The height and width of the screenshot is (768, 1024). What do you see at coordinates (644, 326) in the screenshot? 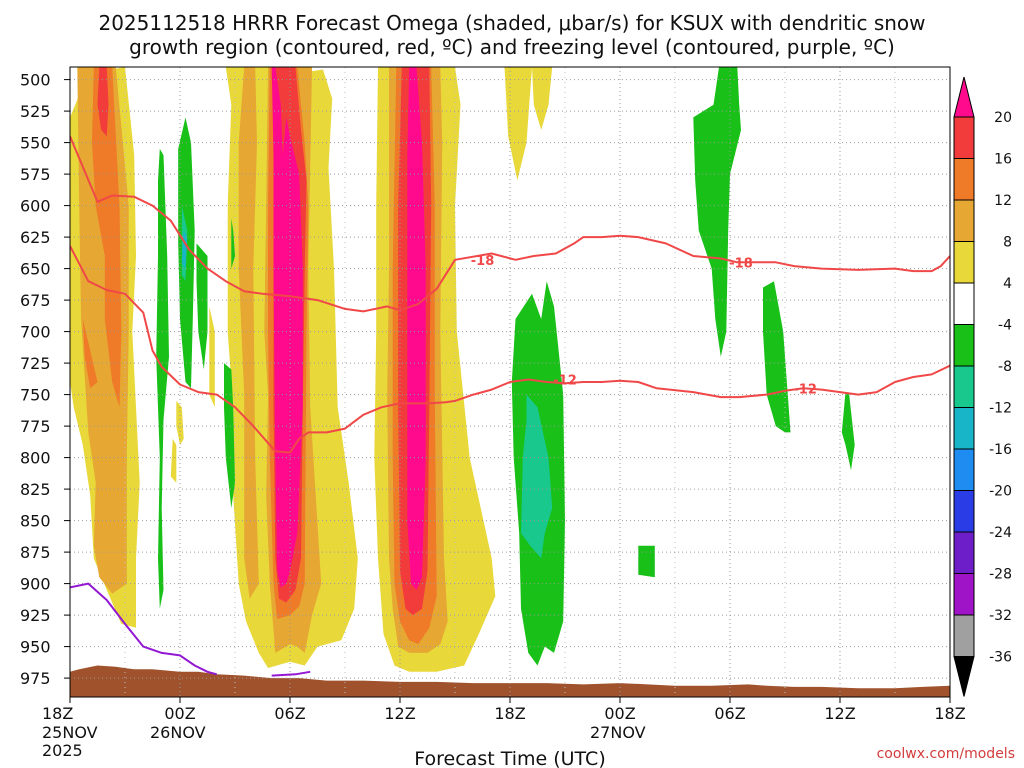
I see `contour-label-layer: -18 -18 -12 -12` at bounding box center [644, 326].